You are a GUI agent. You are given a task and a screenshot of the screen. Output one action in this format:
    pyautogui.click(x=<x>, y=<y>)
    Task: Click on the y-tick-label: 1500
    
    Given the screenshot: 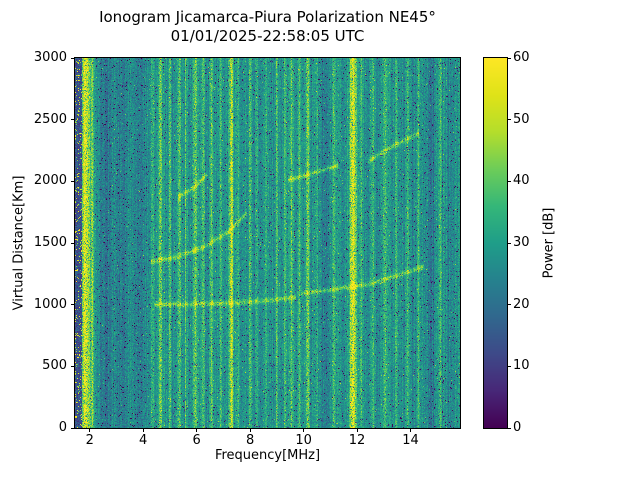 What is the action you would take?
    pyautogui.click(x=50, y=242)
    